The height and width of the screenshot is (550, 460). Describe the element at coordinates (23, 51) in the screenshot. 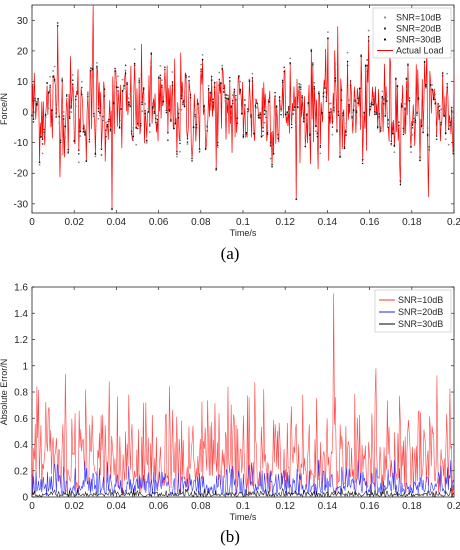

I see `chart-a-y-tick-label: 20` at that location.